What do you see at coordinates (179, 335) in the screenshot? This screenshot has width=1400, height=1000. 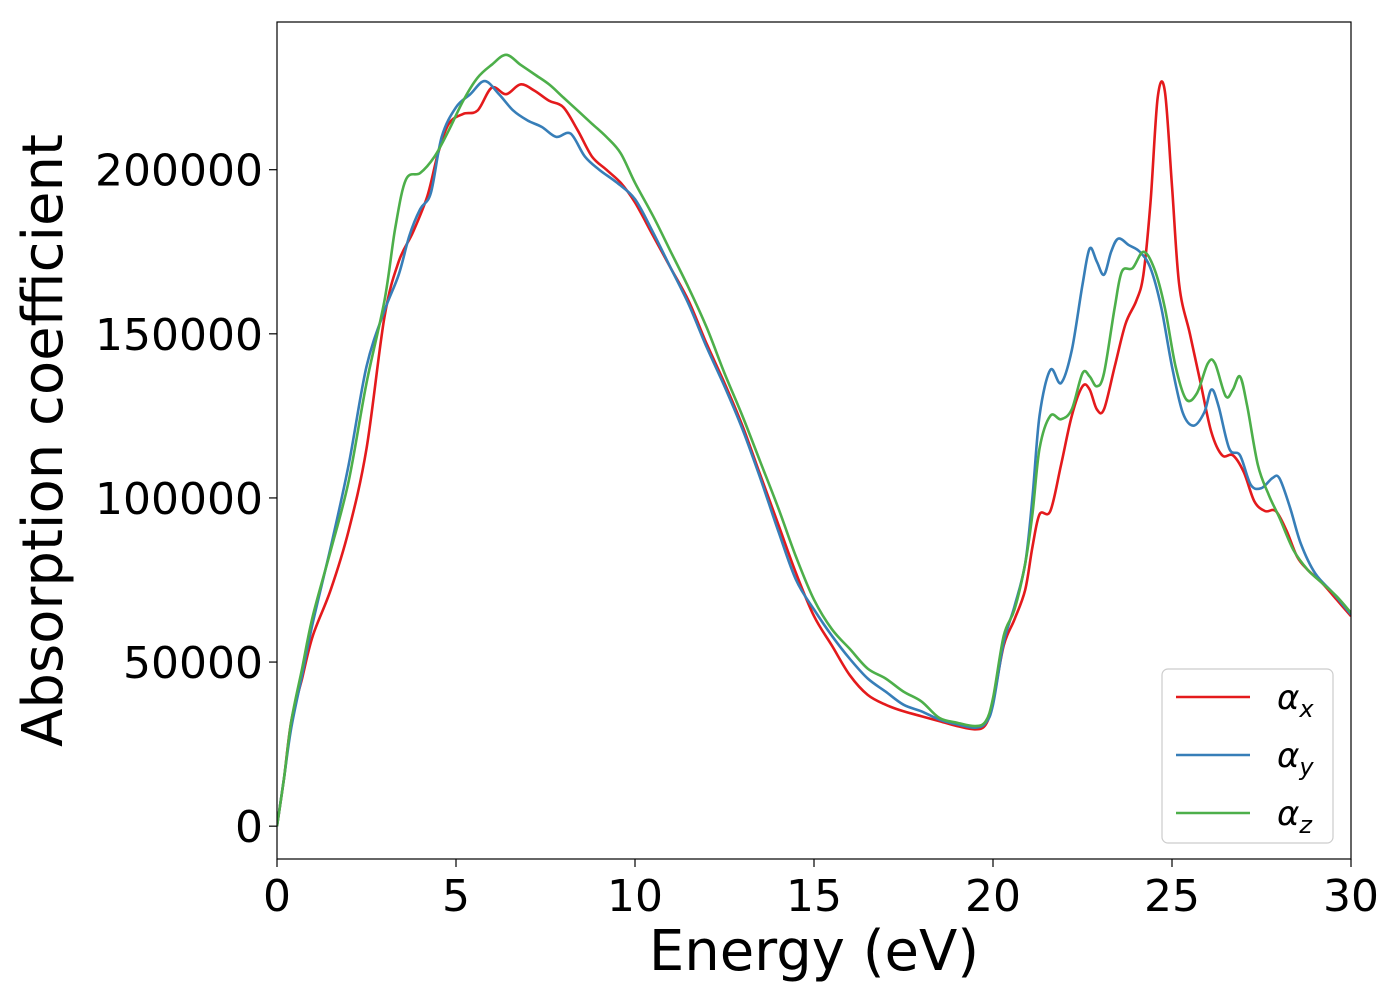 I see `y-tick-label: 150000` at bounding box center [179, 335].